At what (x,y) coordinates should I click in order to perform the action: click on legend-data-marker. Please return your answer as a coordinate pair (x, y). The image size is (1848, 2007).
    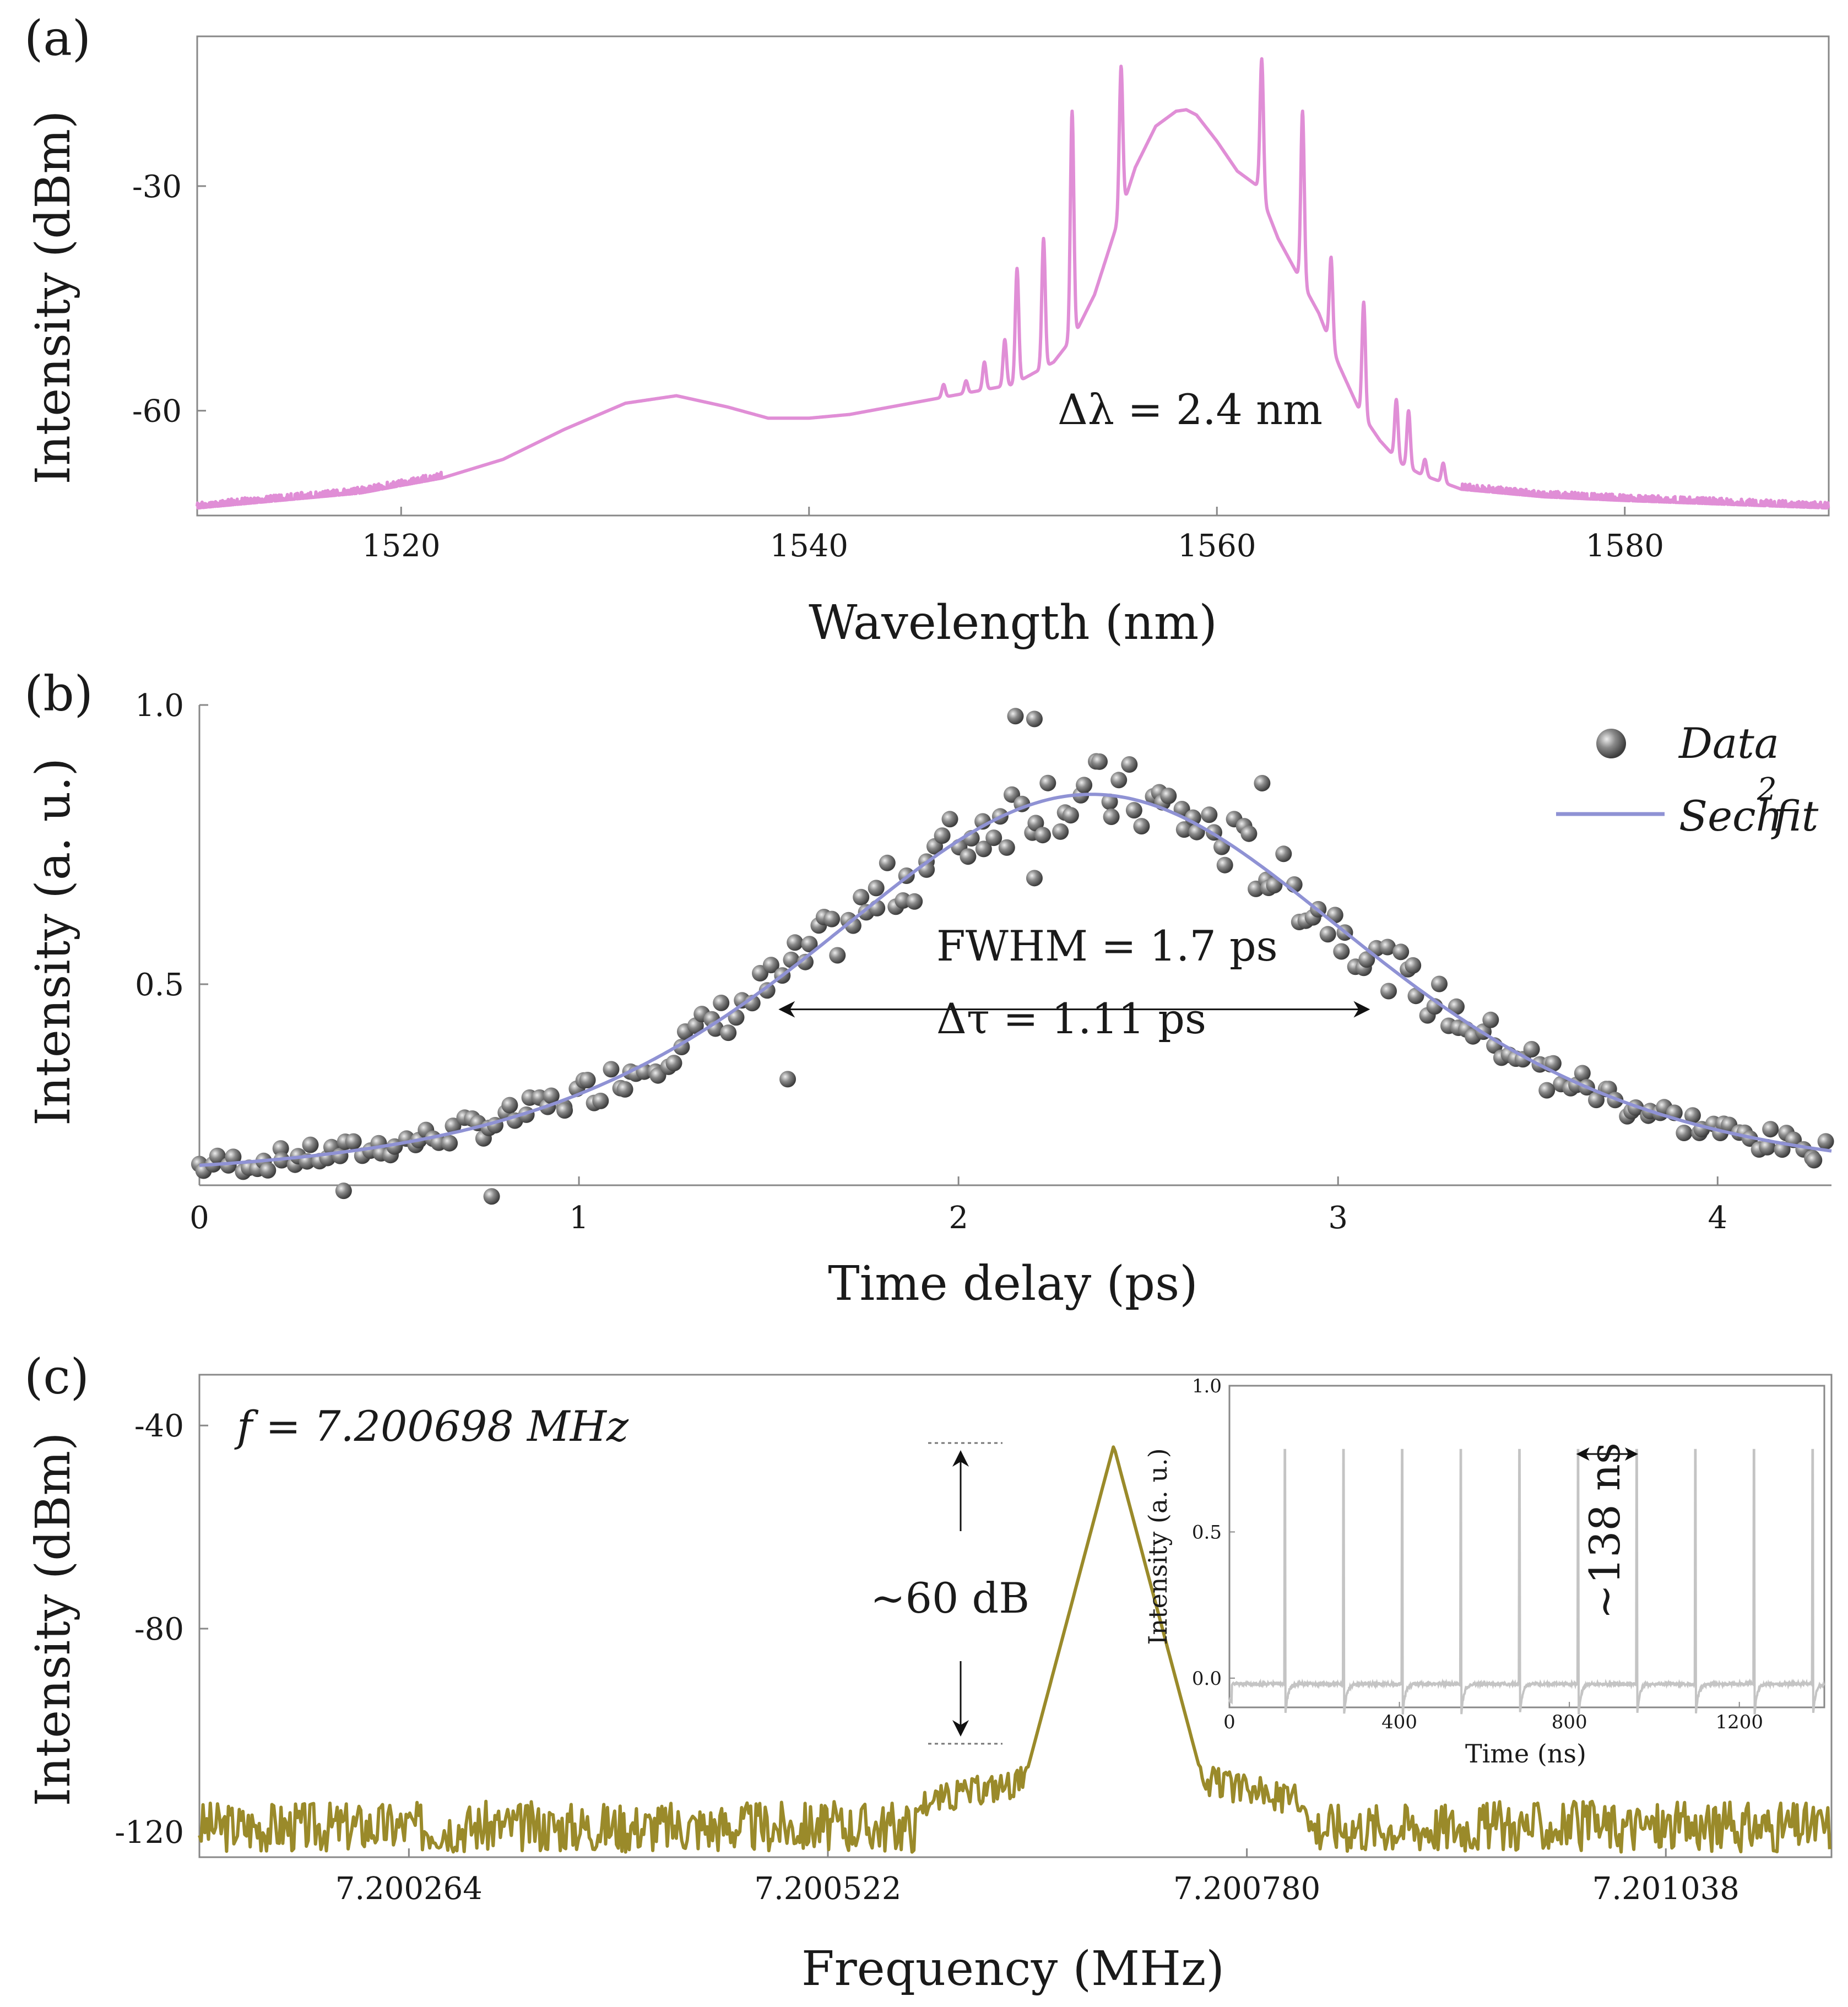
    Looking at the image, I should click on (1611, 743).